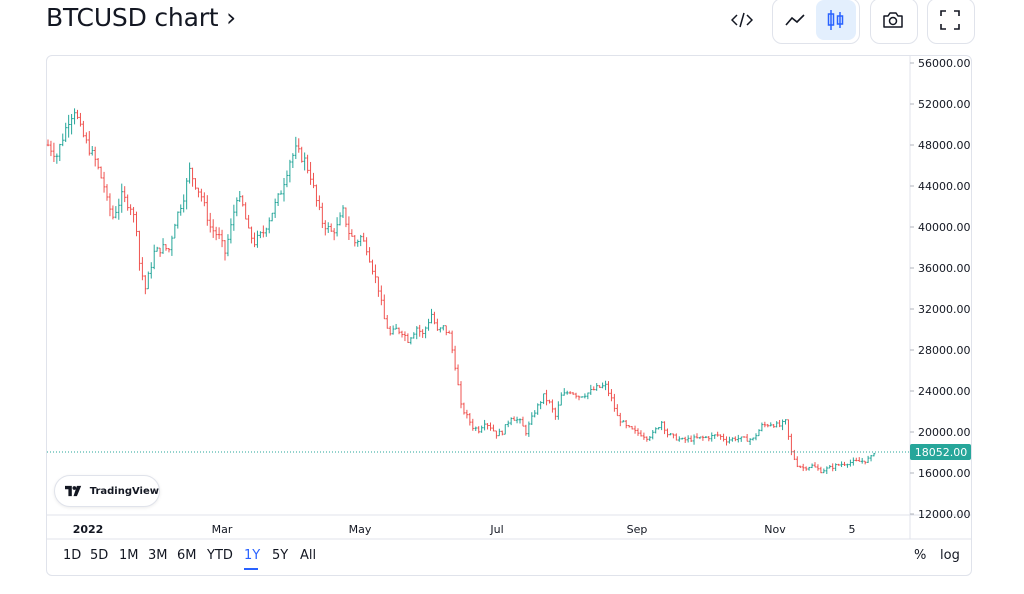 The height and width of the screenshot is (594, 1024). Describe the element at coordinates (141, 17) in the screenshot. I see `page-title: BTCUSD chart ›` at that location.